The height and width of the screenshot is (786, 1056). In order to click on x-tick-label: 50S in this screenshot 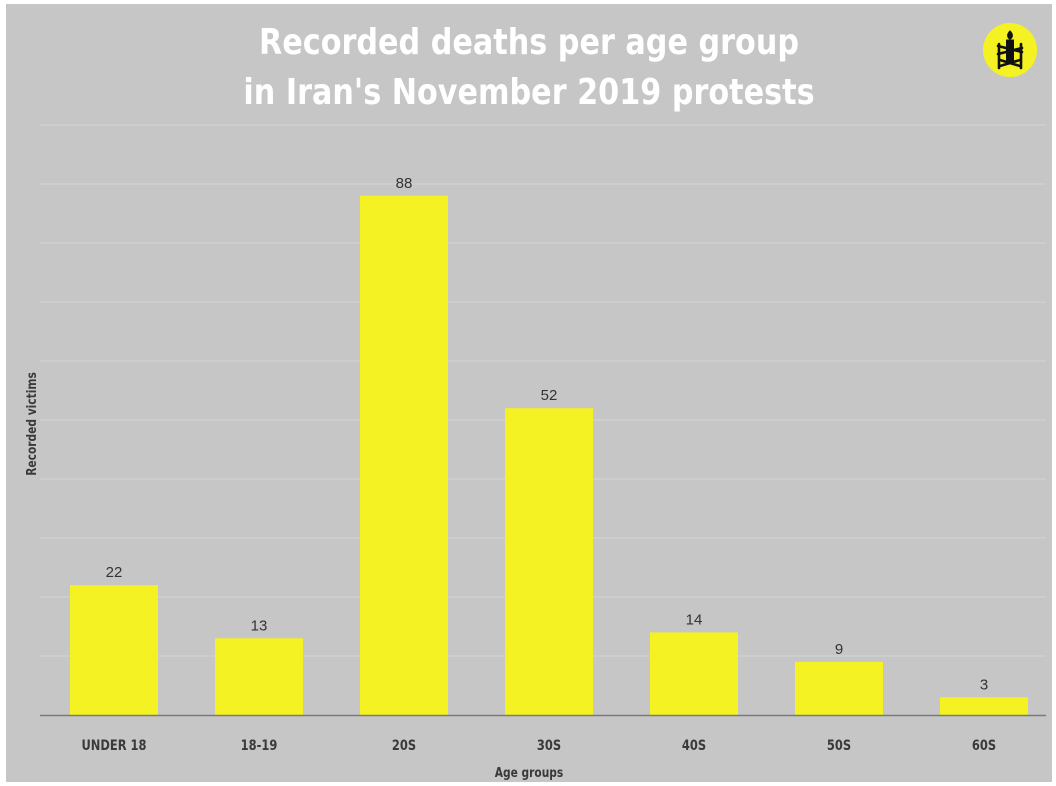, I will do `click(839, 746)`.